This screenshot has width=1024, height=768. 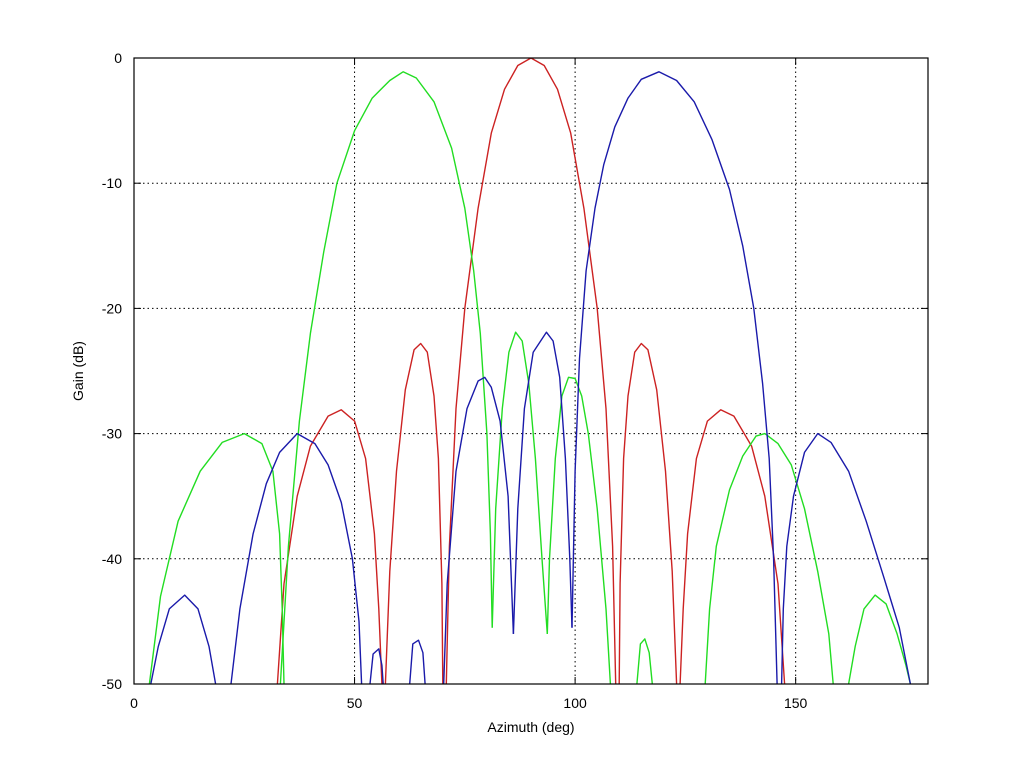 What do you see at coordinates (78, 371) in the screenshot?
I see `y-axis-label: Gain (dB)` at bounding box center [78, 371].